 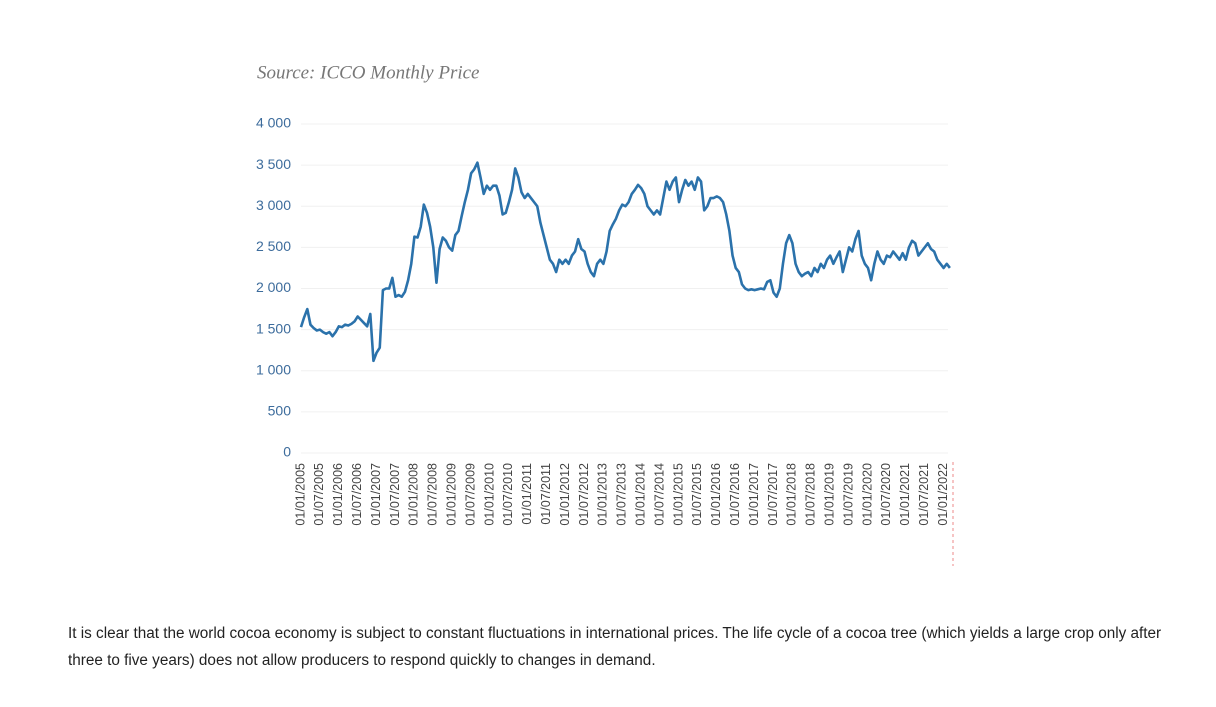 I want to click on x-tick-label: 01/07/2017, so click(x=773, y=494).